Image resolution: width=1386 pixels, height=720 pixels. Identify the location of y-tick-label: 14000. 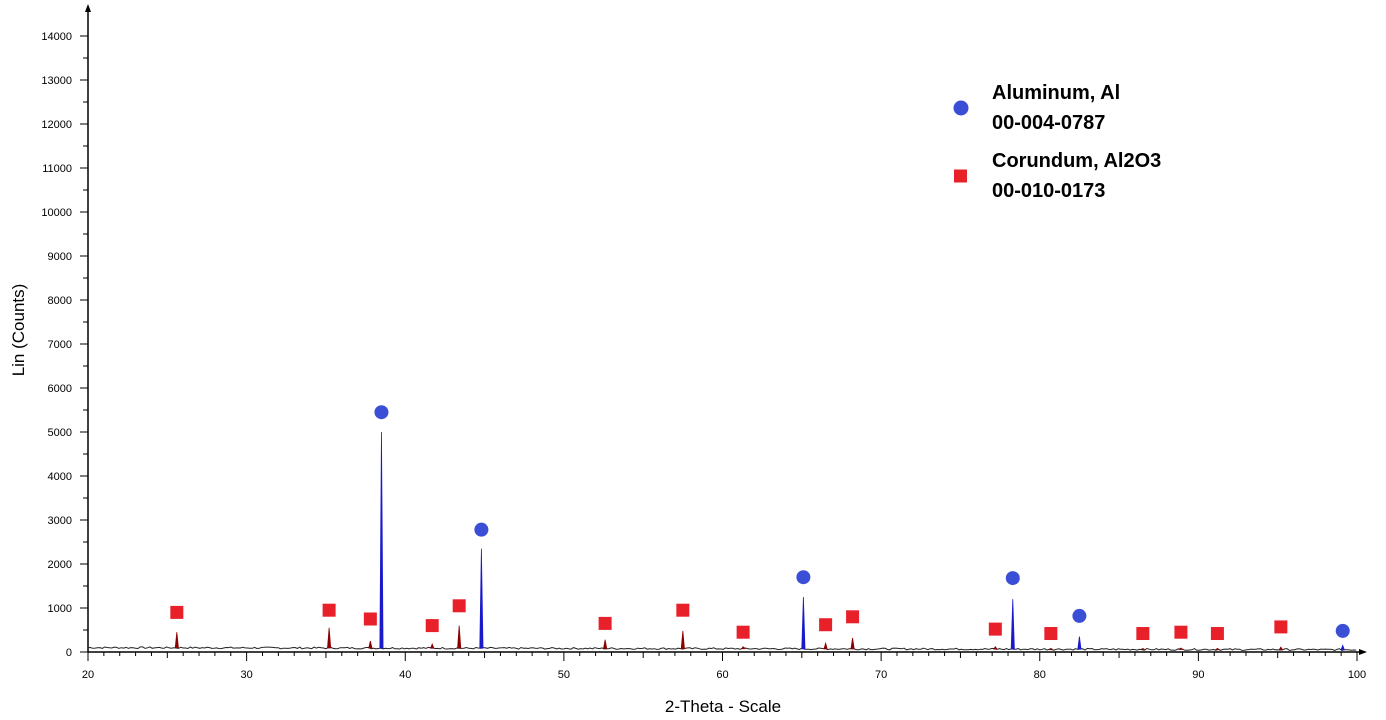
(56, 37).